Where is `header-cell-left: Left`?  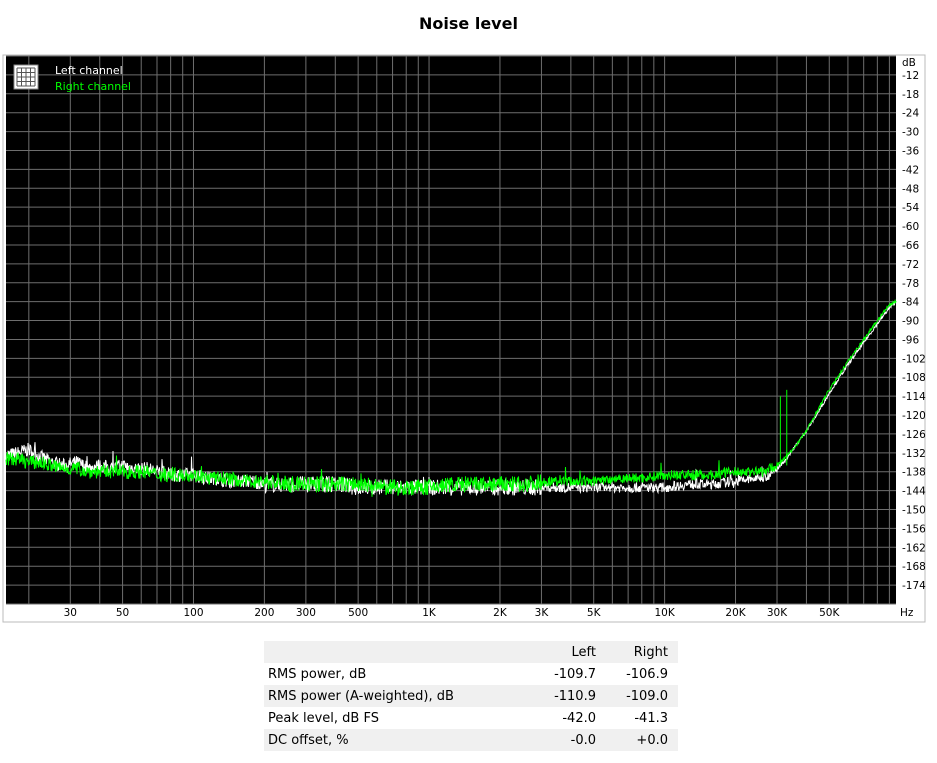
header-cell-left: Left is located at coordinates (570, 652).